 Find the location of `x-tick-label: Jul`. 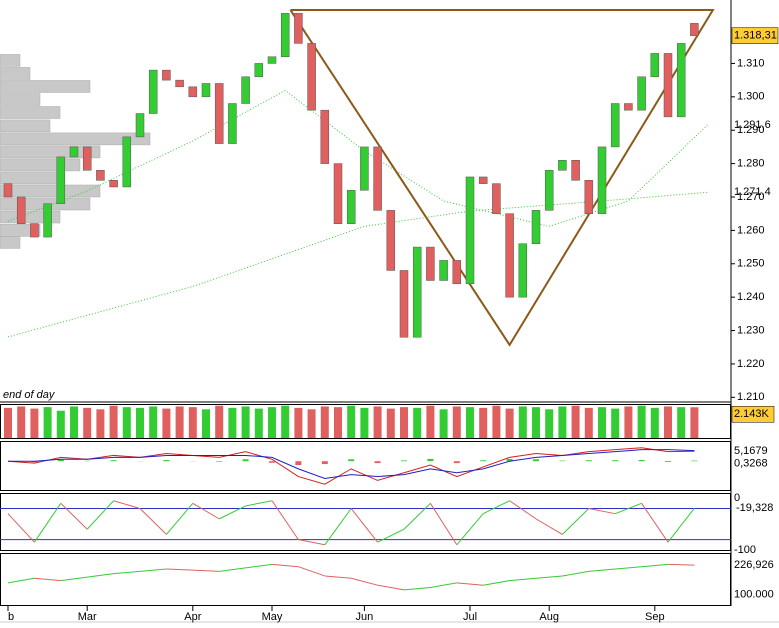

x-tick-label: Jul is located at coordinates (470, 617).